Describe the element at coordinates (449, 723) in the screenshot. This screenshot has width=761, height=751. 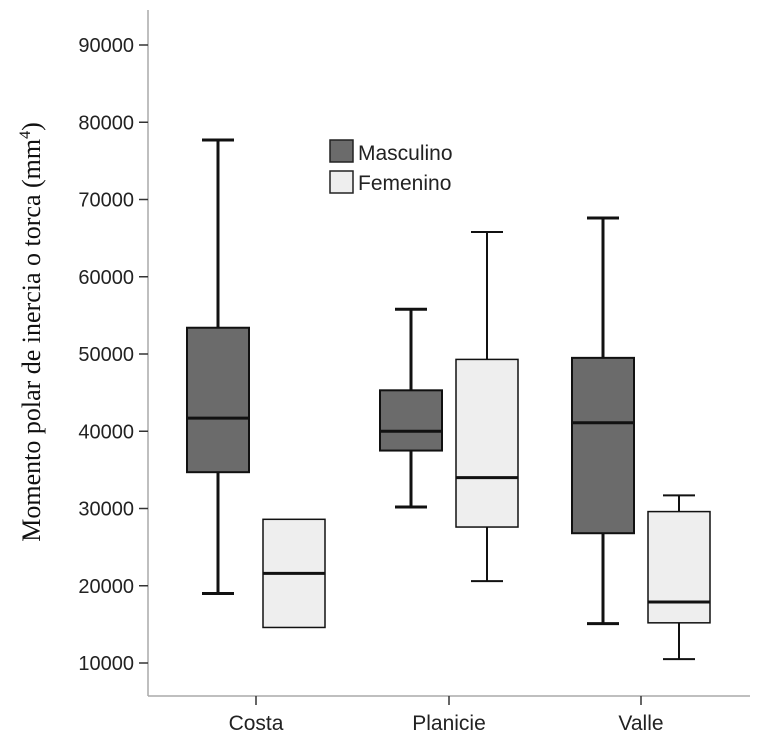
I see `x-tick-label: Planicie` at that location.